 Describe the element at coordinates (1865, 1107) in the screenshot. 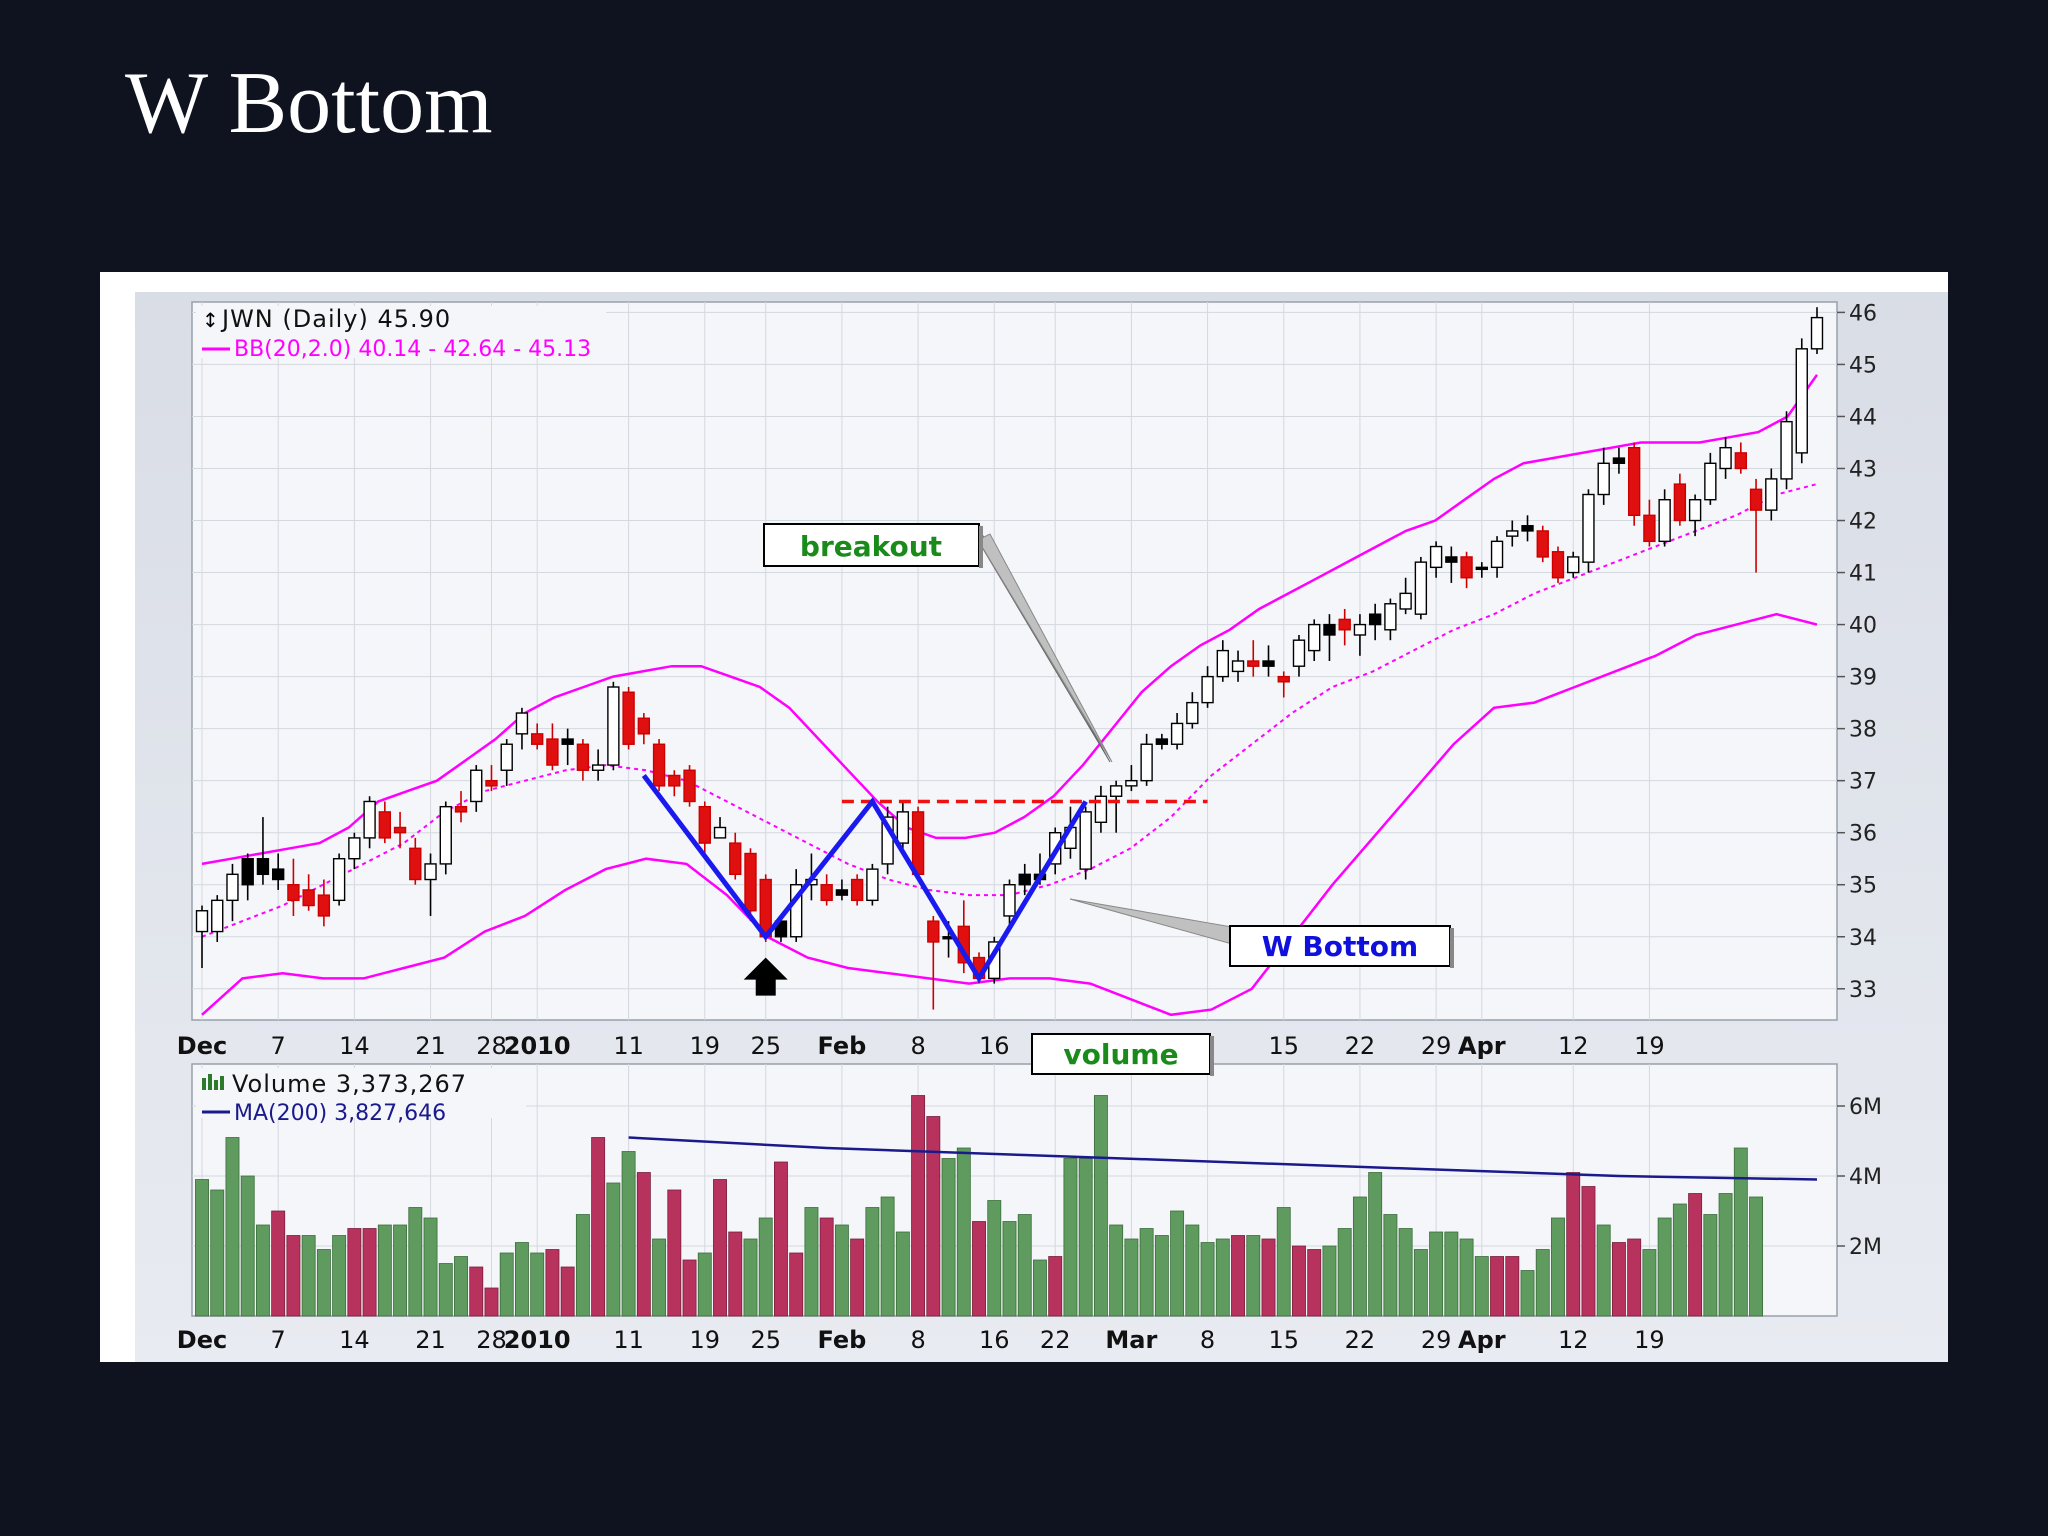

I see `volume-tick-label: 6M` at that location.